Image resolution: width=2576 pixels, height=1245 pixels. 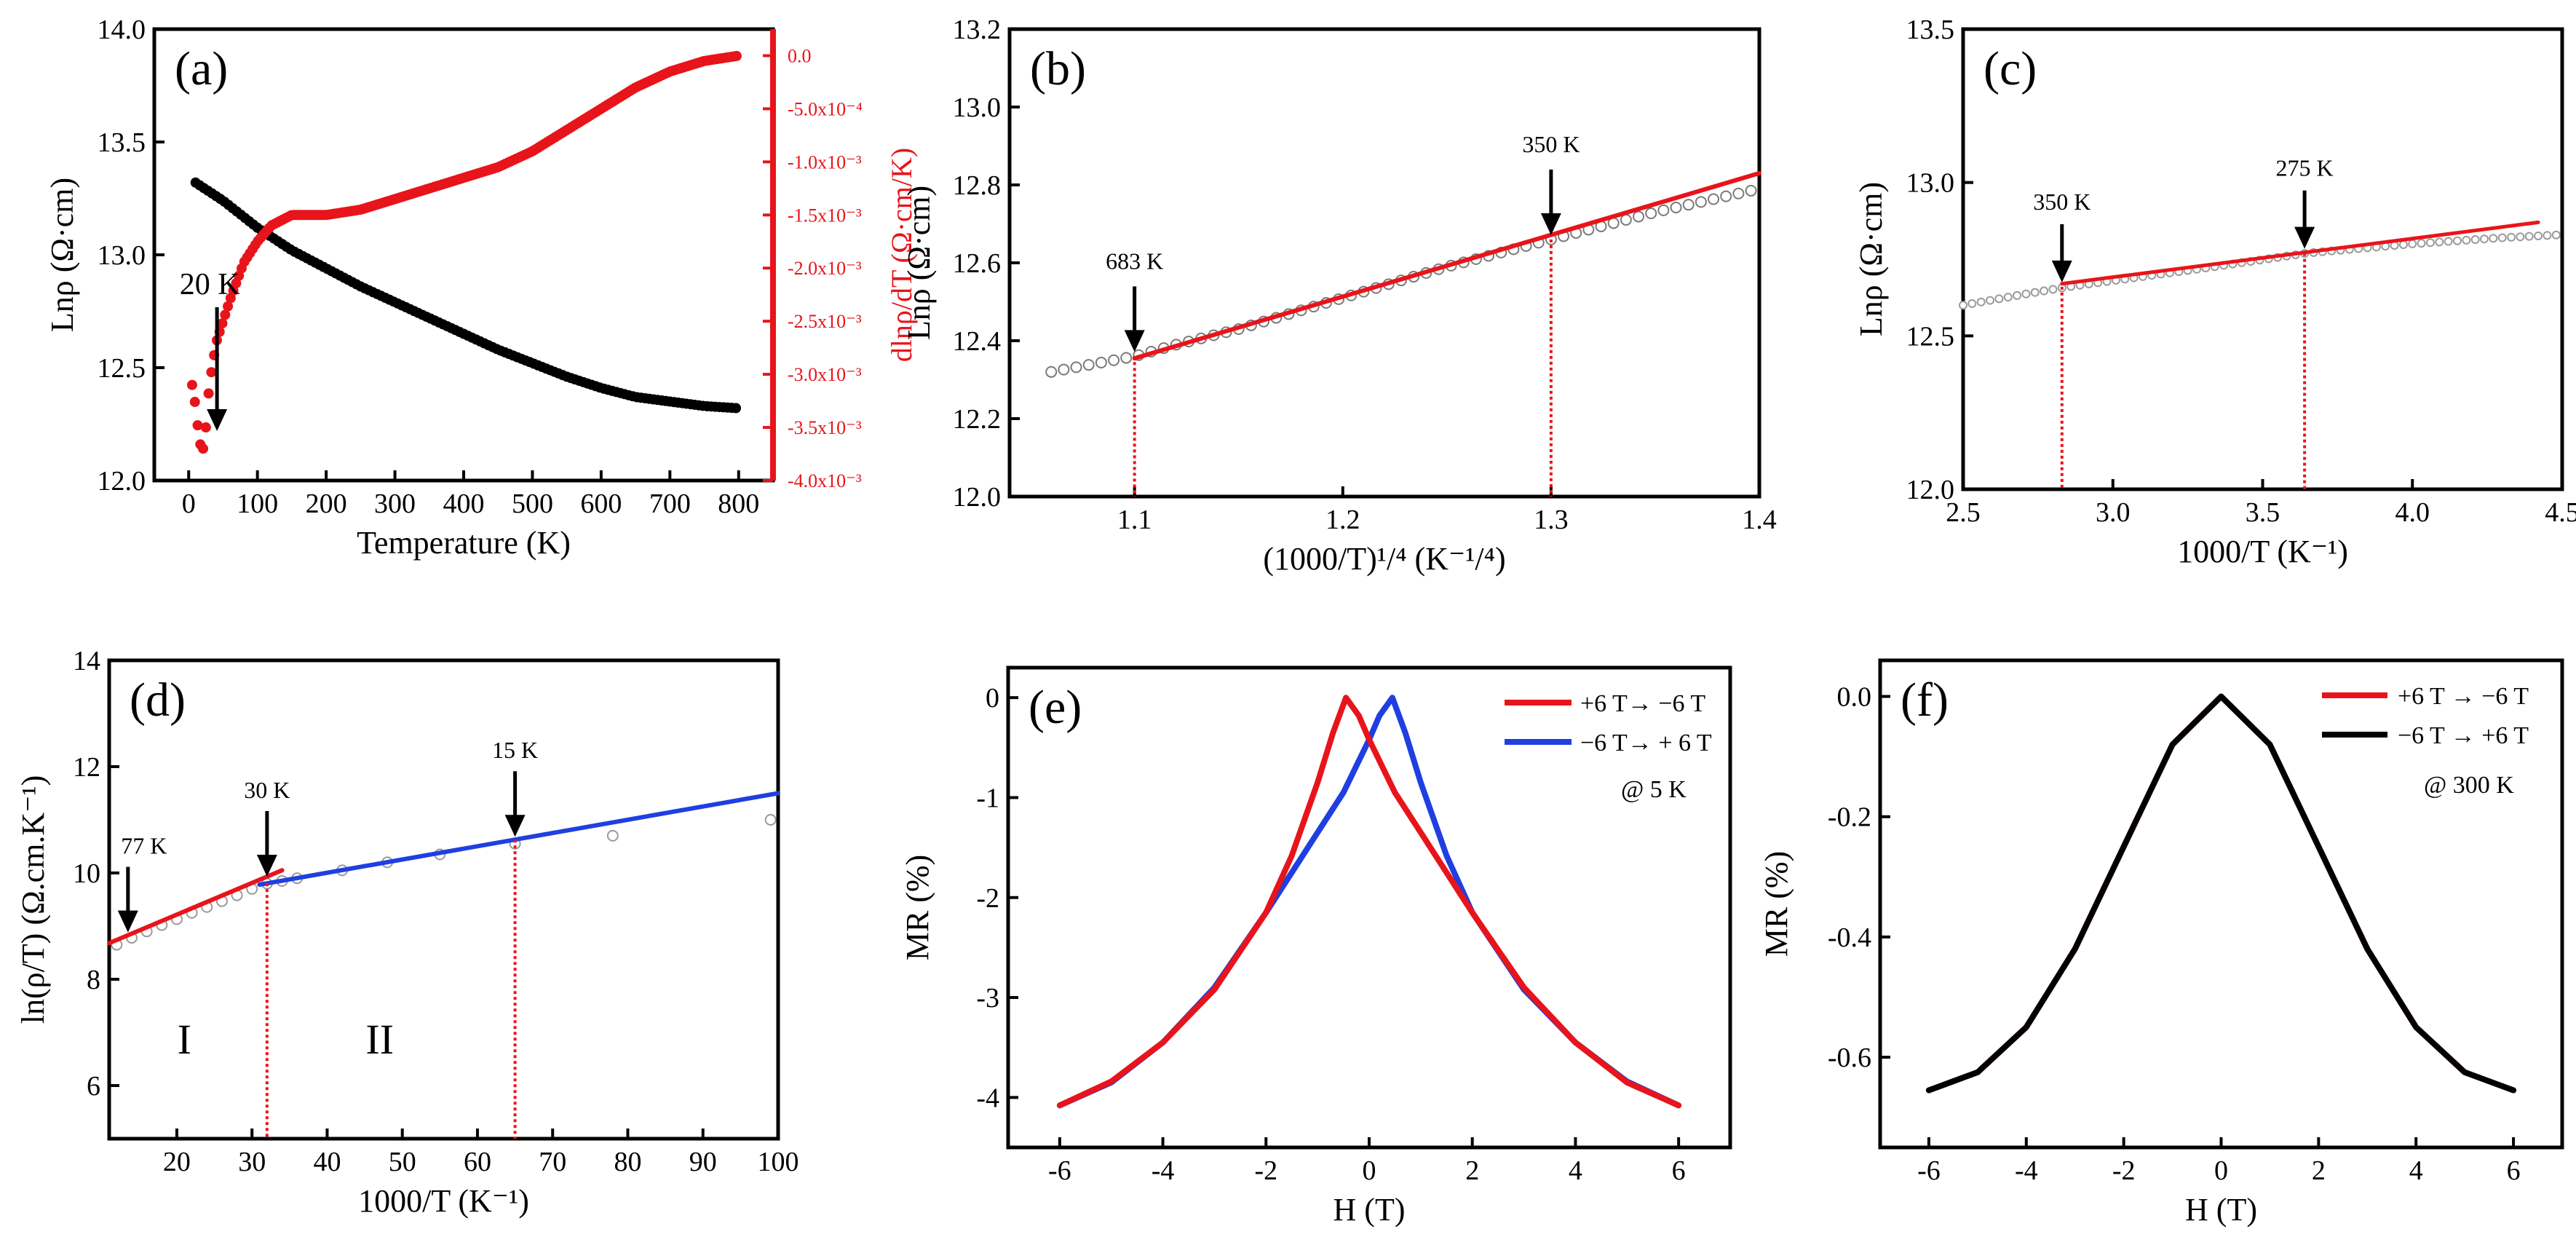 I want to click on panel-label: (a), so click(x=201, y=68).